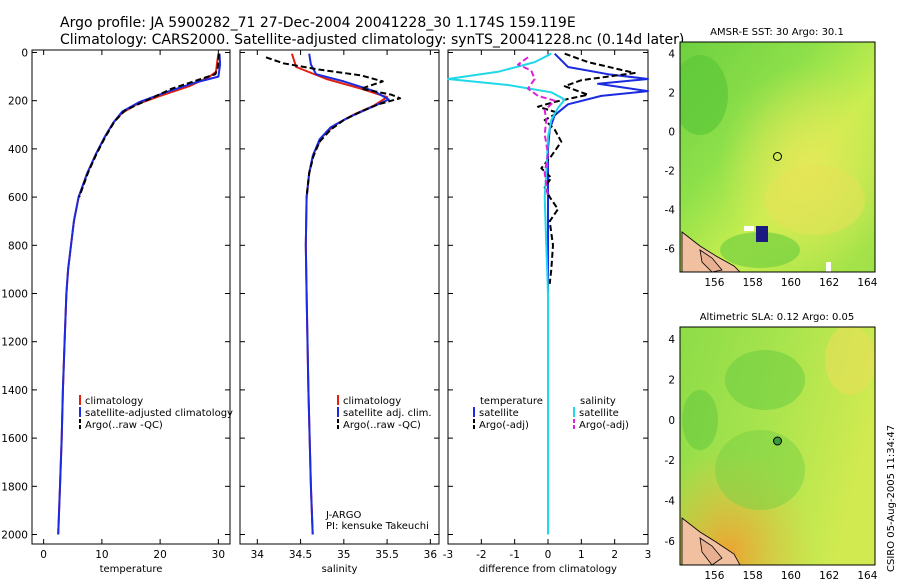 This screenshot has height=580, width=900. Describe the element at coordinates (581, 555) in the screenshot. I see `difference-xtick-label: 1` at that location.